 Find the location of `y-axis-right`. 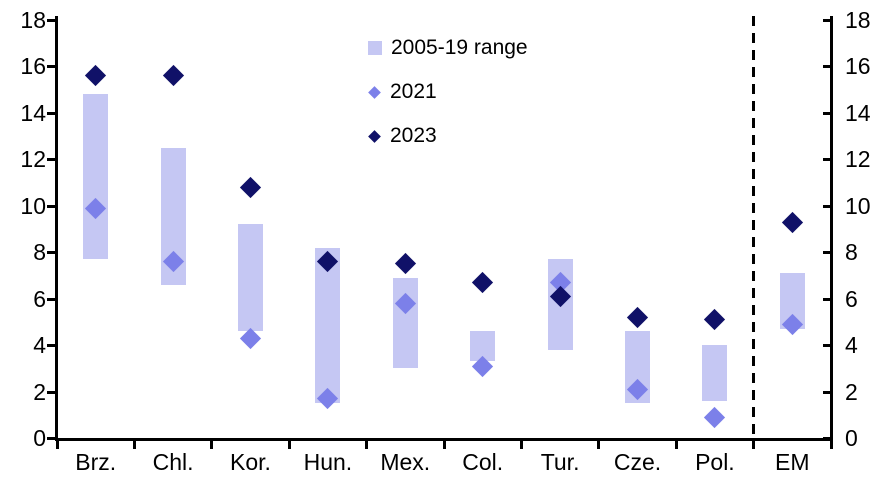

y-axis-right is located at coordinates (831, 228).